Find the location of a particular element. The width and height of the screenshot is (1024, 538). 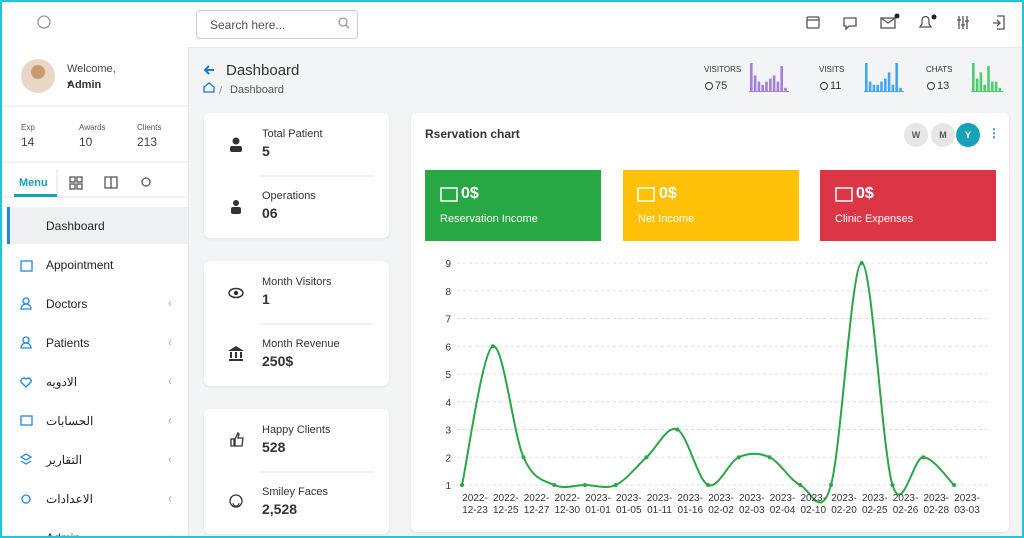

header-stat-label: CHATS is located at coordinates (939, 69).